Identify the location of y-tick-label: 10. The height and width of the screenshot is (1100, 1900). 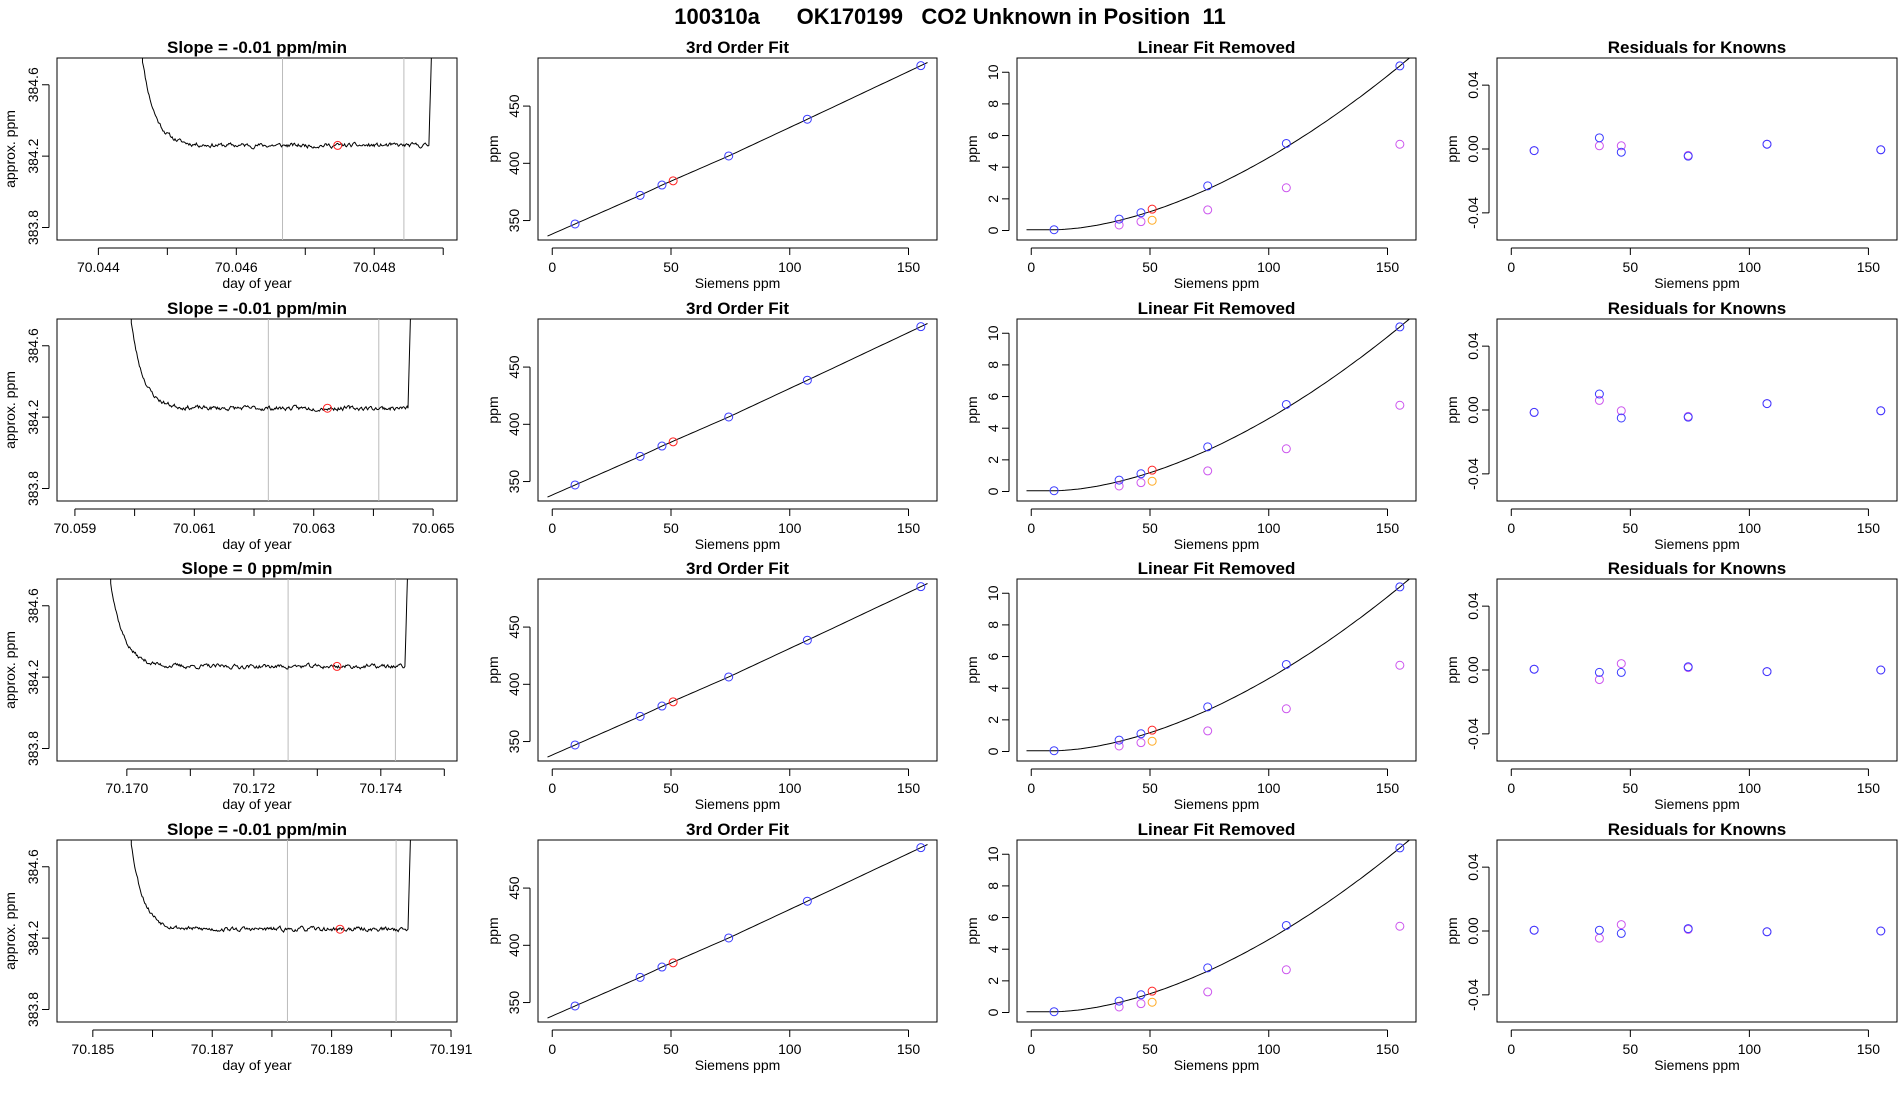
(993, 593).